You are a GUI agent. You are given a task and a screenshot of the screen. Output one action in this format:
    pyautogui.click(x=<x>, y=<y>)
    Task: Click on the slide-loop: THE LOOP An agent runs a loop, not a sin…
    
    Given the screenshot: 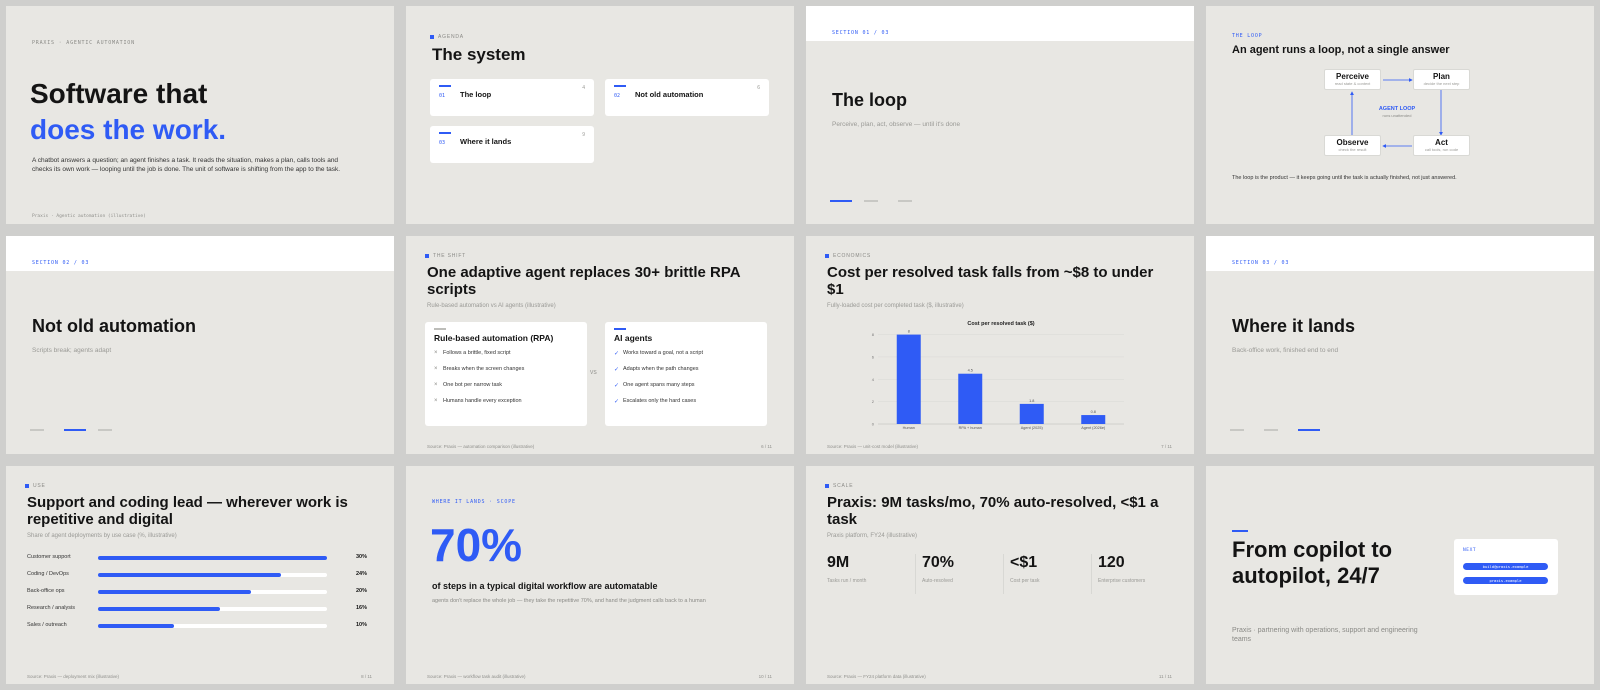 What is the action you would take?
    pyautogui.click(x=1400, y=115)
    